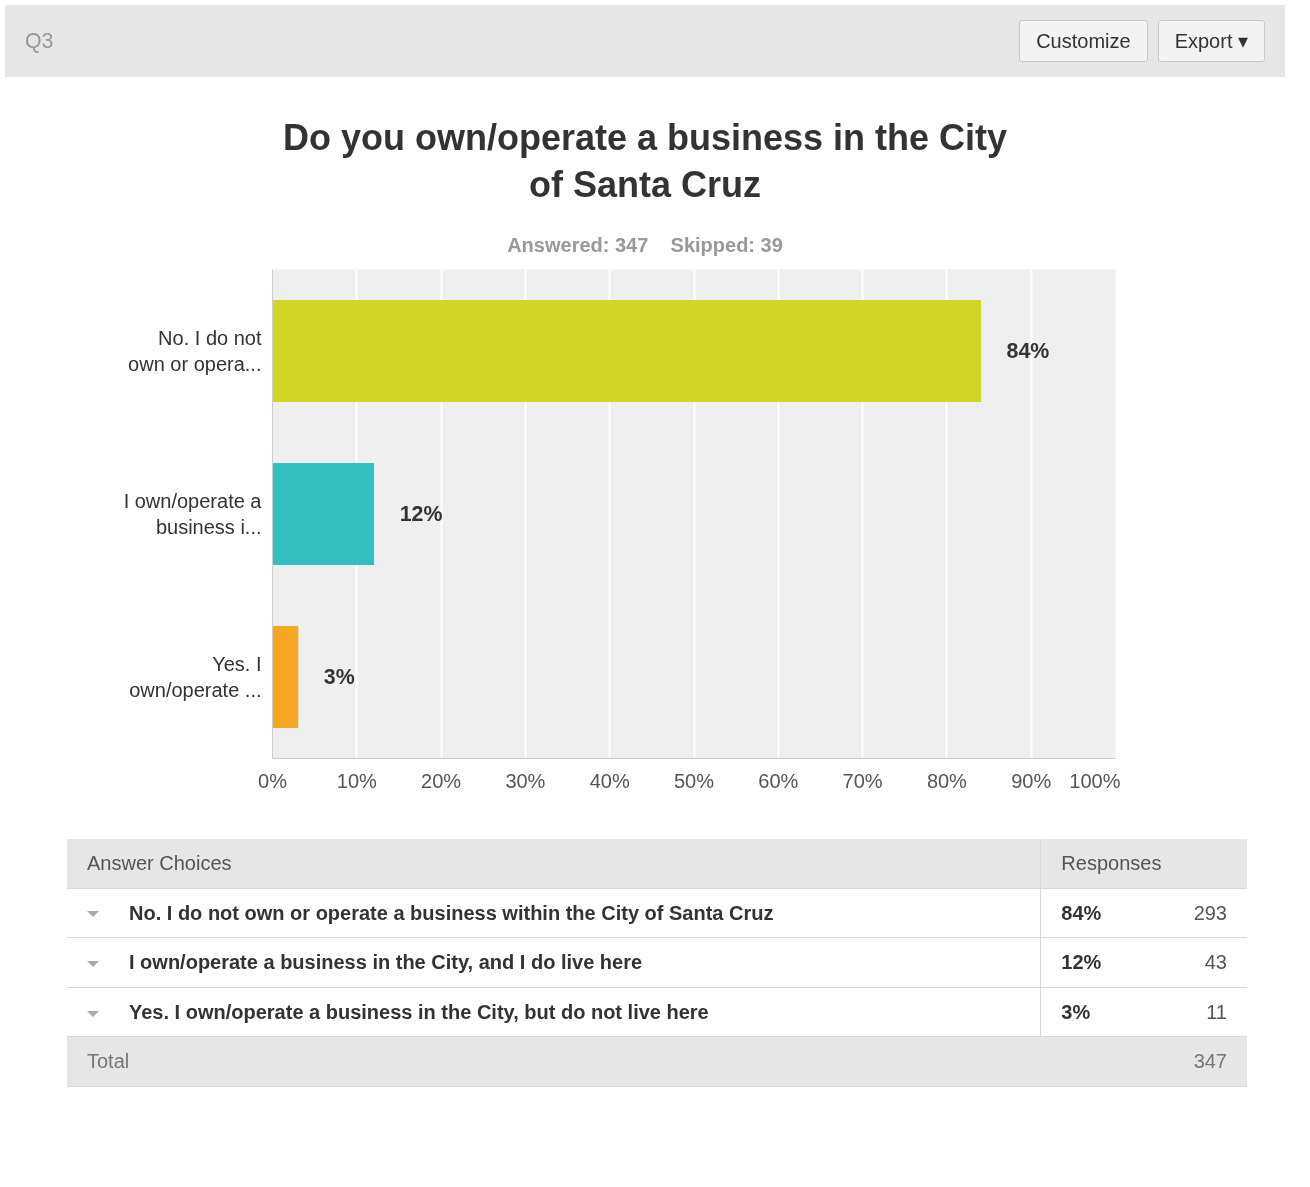  Describe the element at coordinates (1028, 351) in the screenshot. I see `data-label: 84%` at that location.